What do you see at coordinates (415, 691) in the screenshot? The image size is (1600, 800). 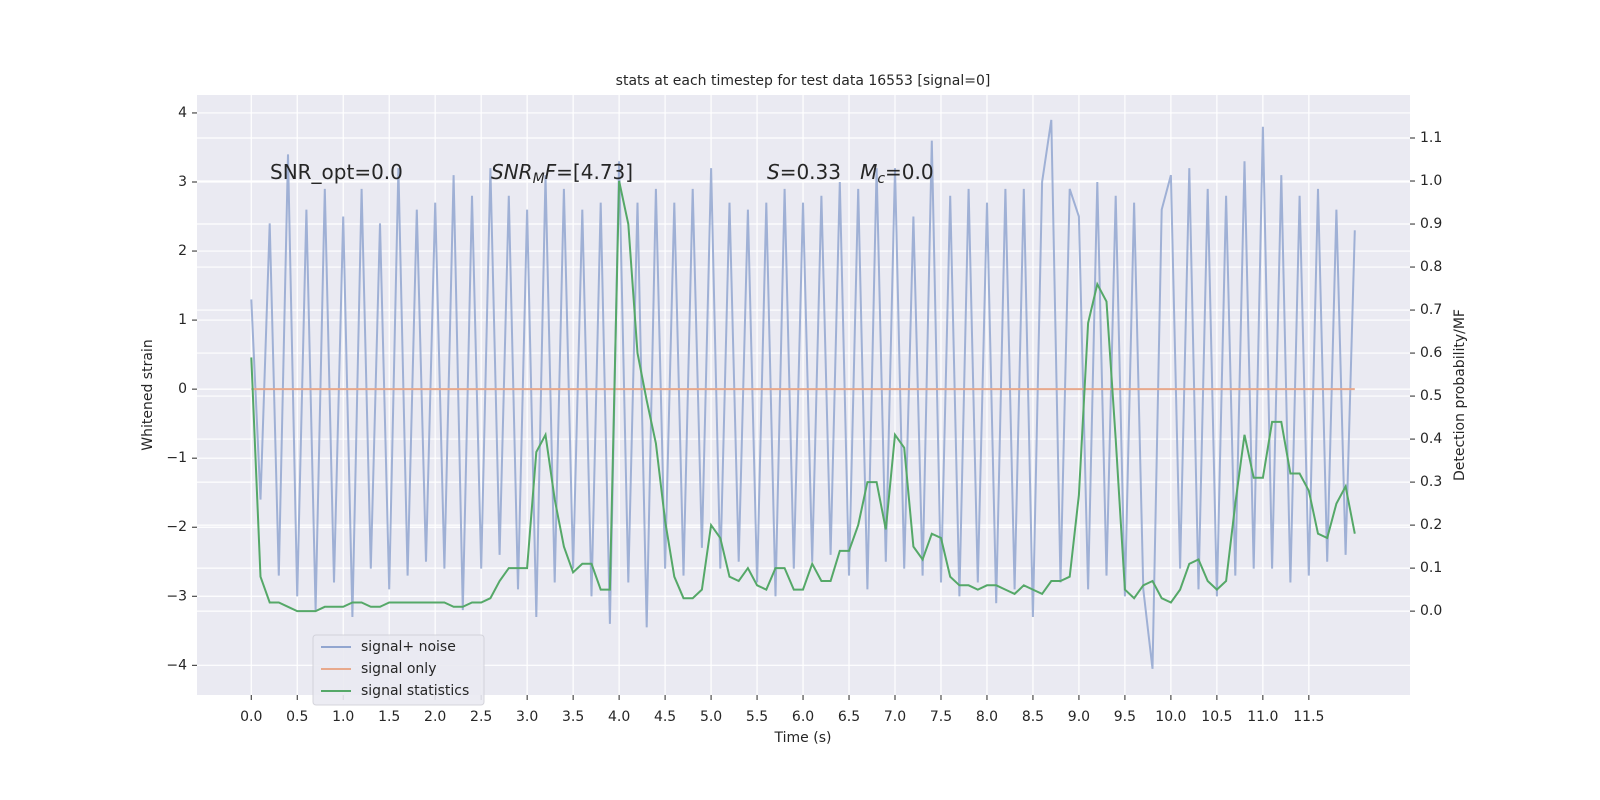 I see `legend-label: signal statistics` at bounding box center [415, 691].